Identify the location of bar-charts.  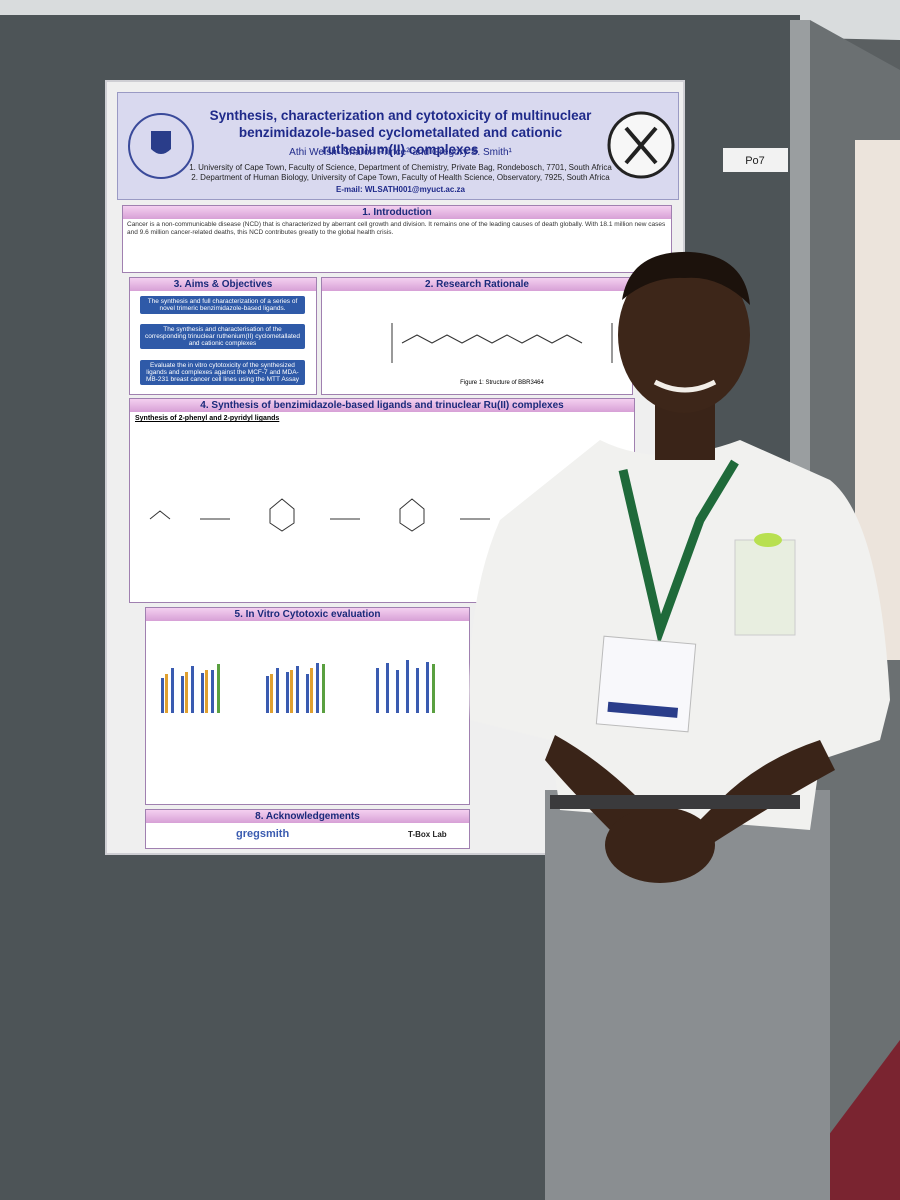
(298, 686).